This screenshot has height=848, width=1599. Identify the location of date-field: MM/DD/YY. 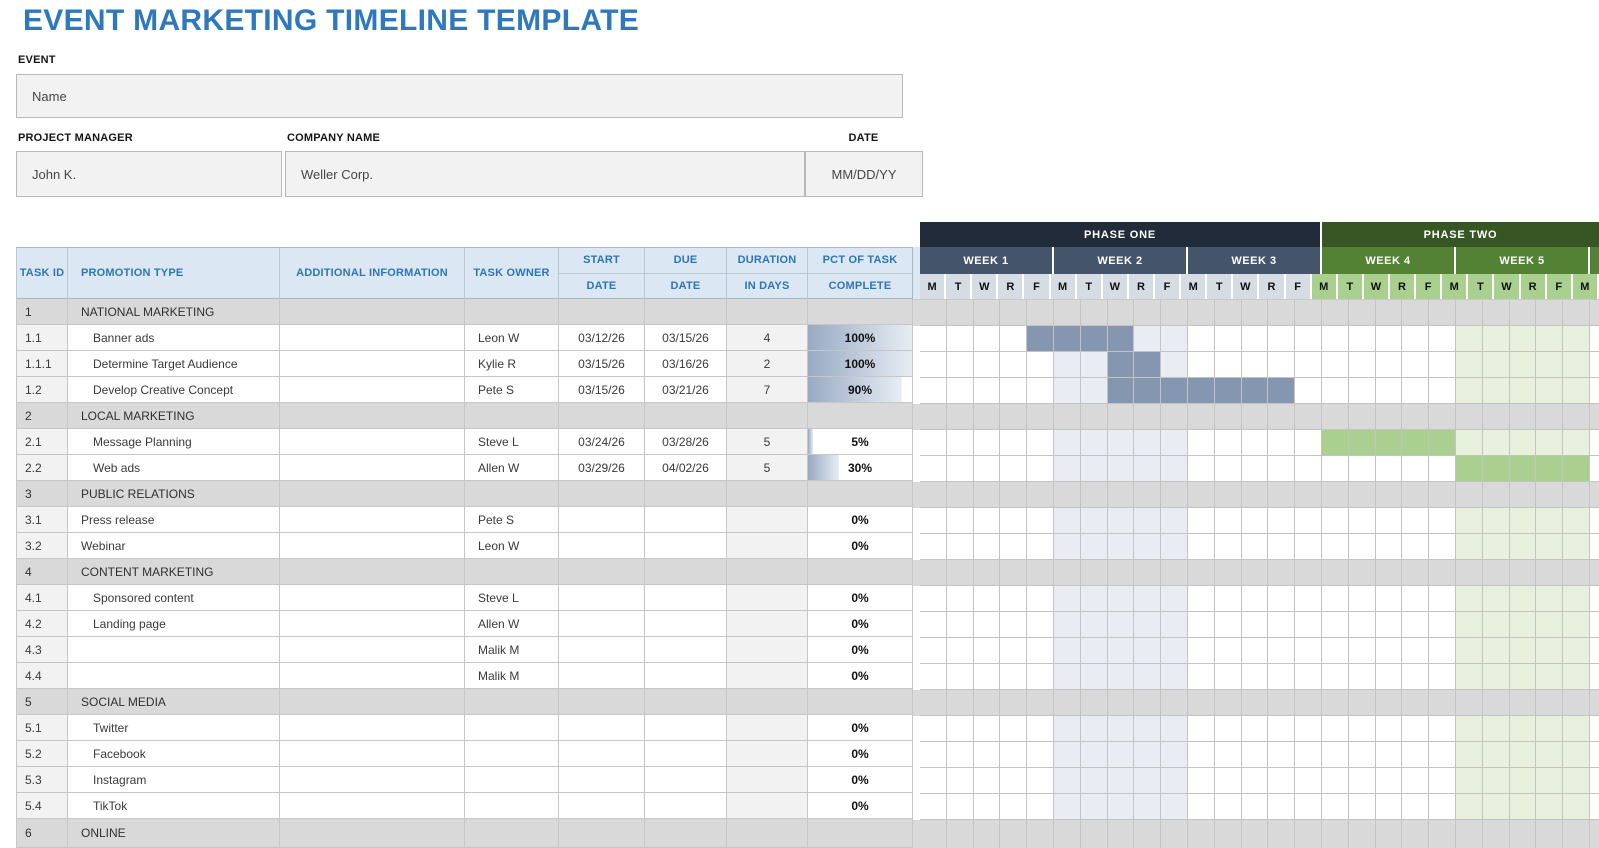
(864, 174).